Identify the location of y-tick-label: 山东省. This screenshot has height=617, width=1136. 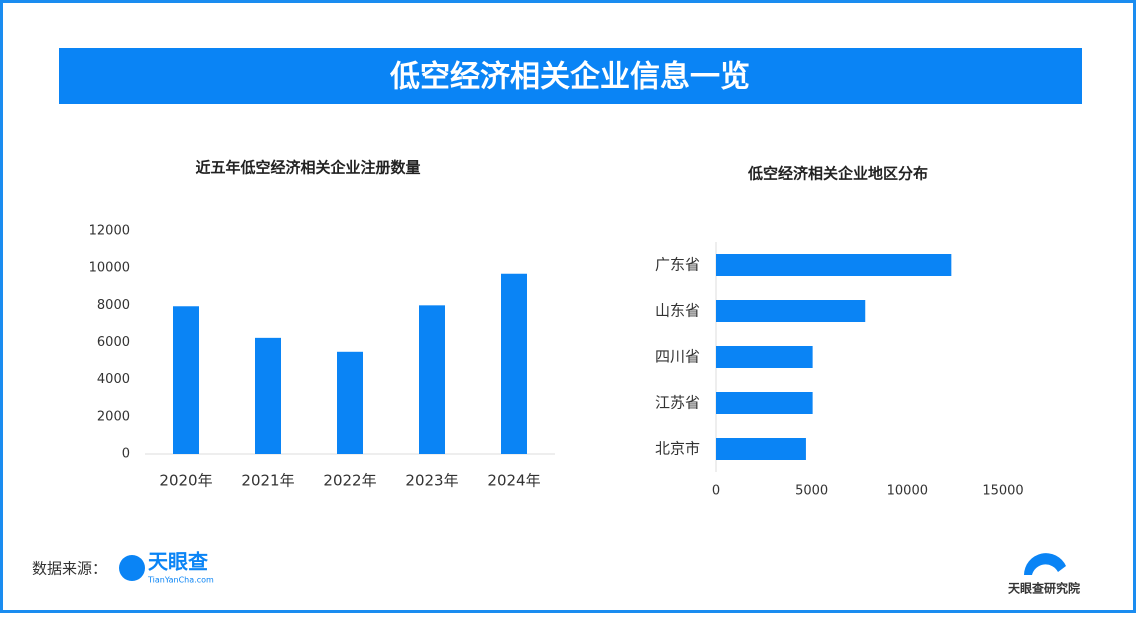
(677, 311).